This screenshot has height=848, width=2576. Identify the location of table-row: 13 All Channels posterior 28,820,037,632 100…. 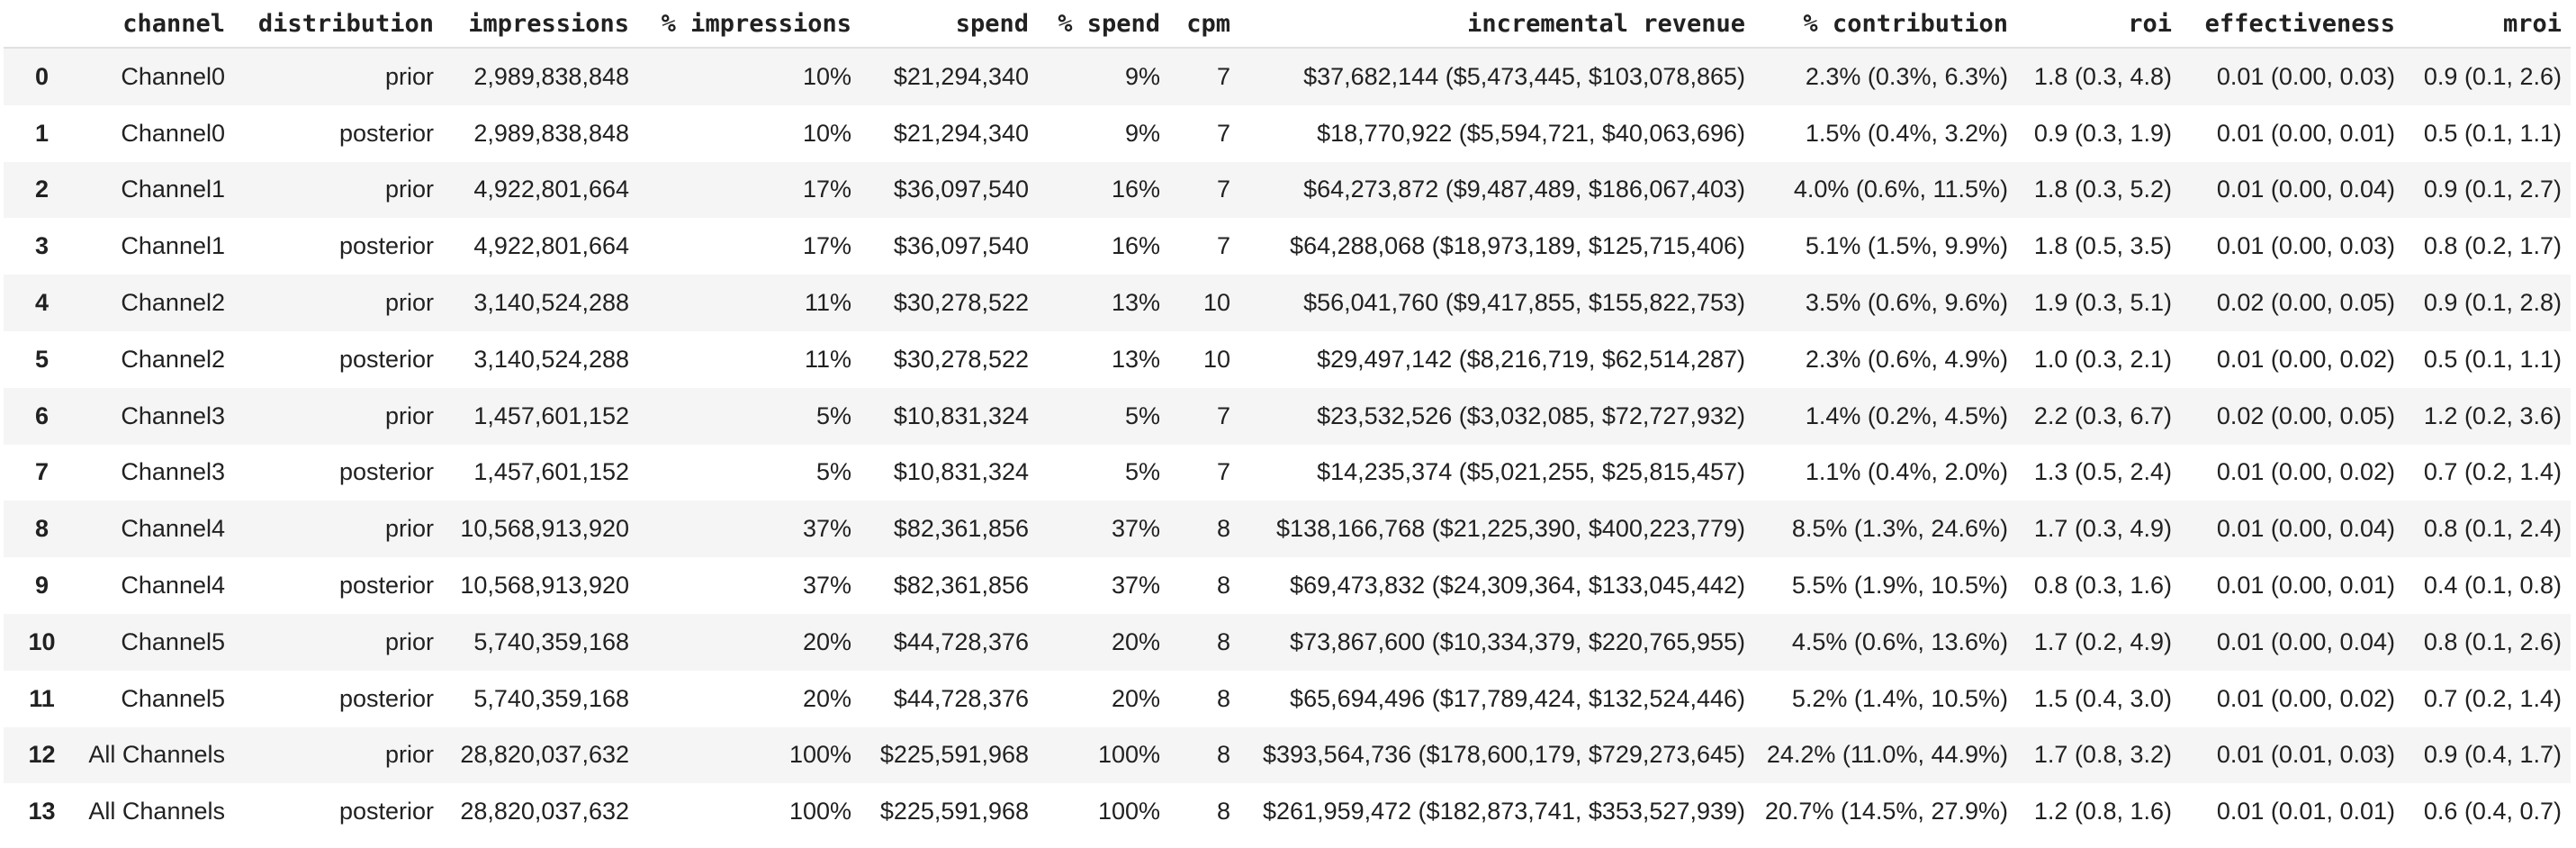
(1287, 811).